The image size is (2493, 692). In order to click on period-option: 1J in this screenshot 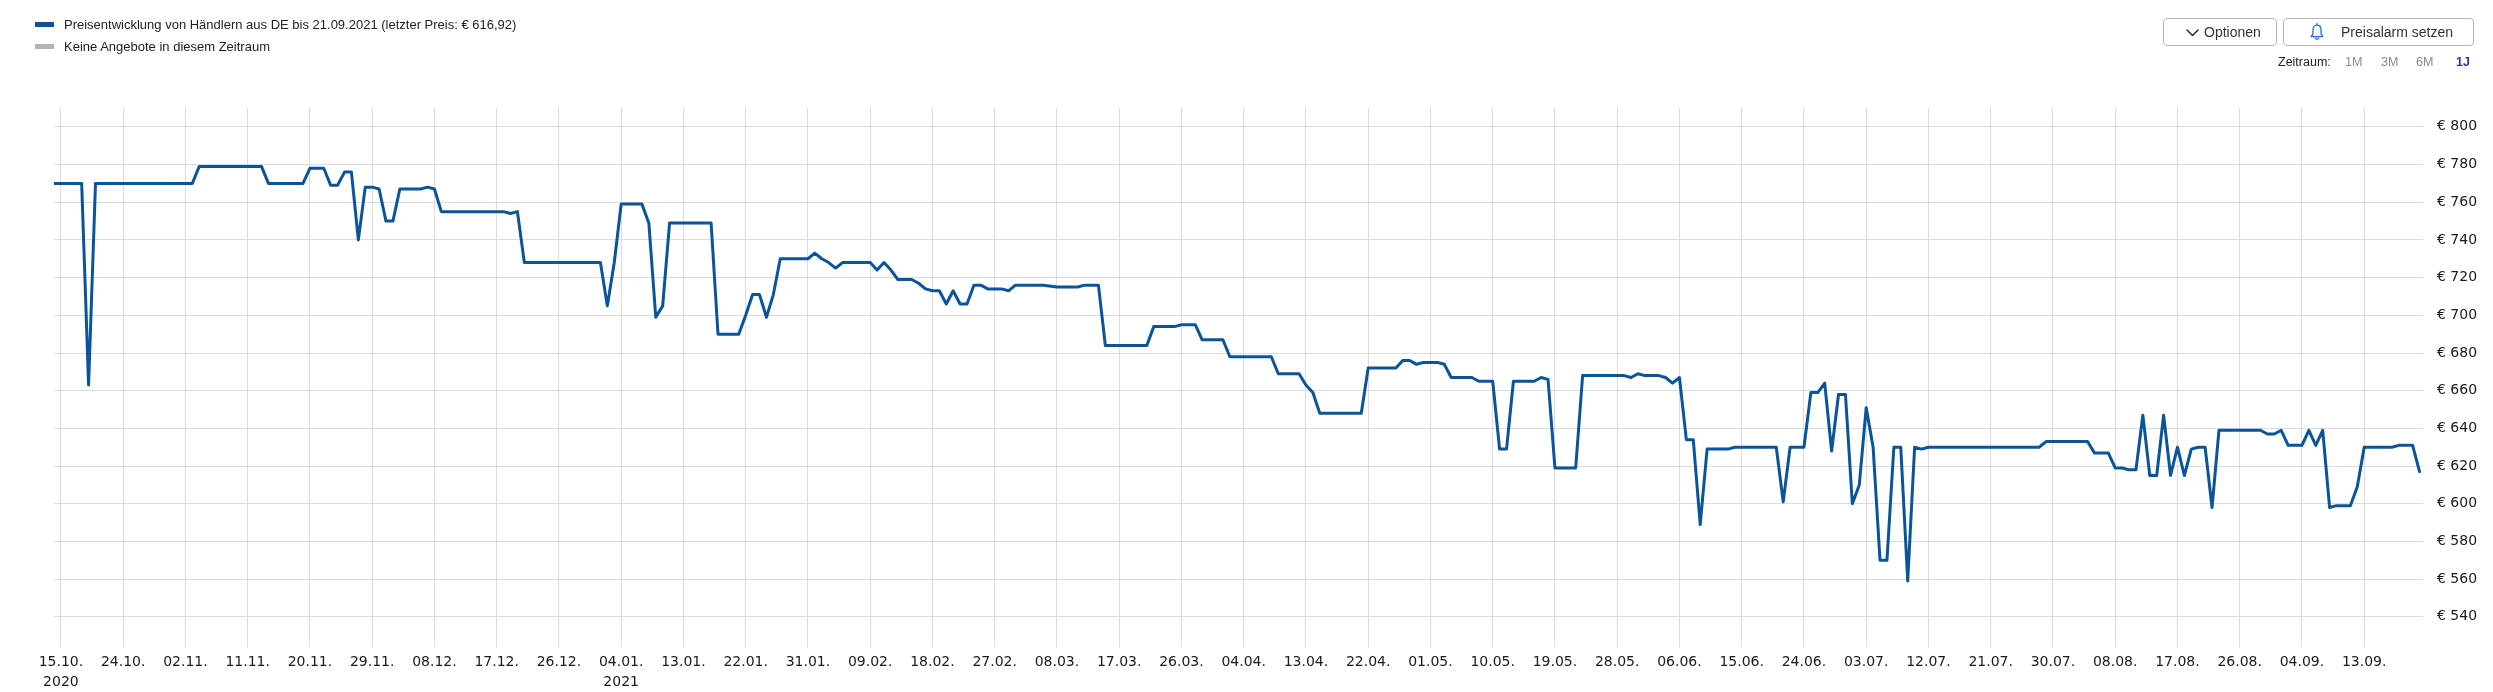, I will do `click(2463, 62)`.